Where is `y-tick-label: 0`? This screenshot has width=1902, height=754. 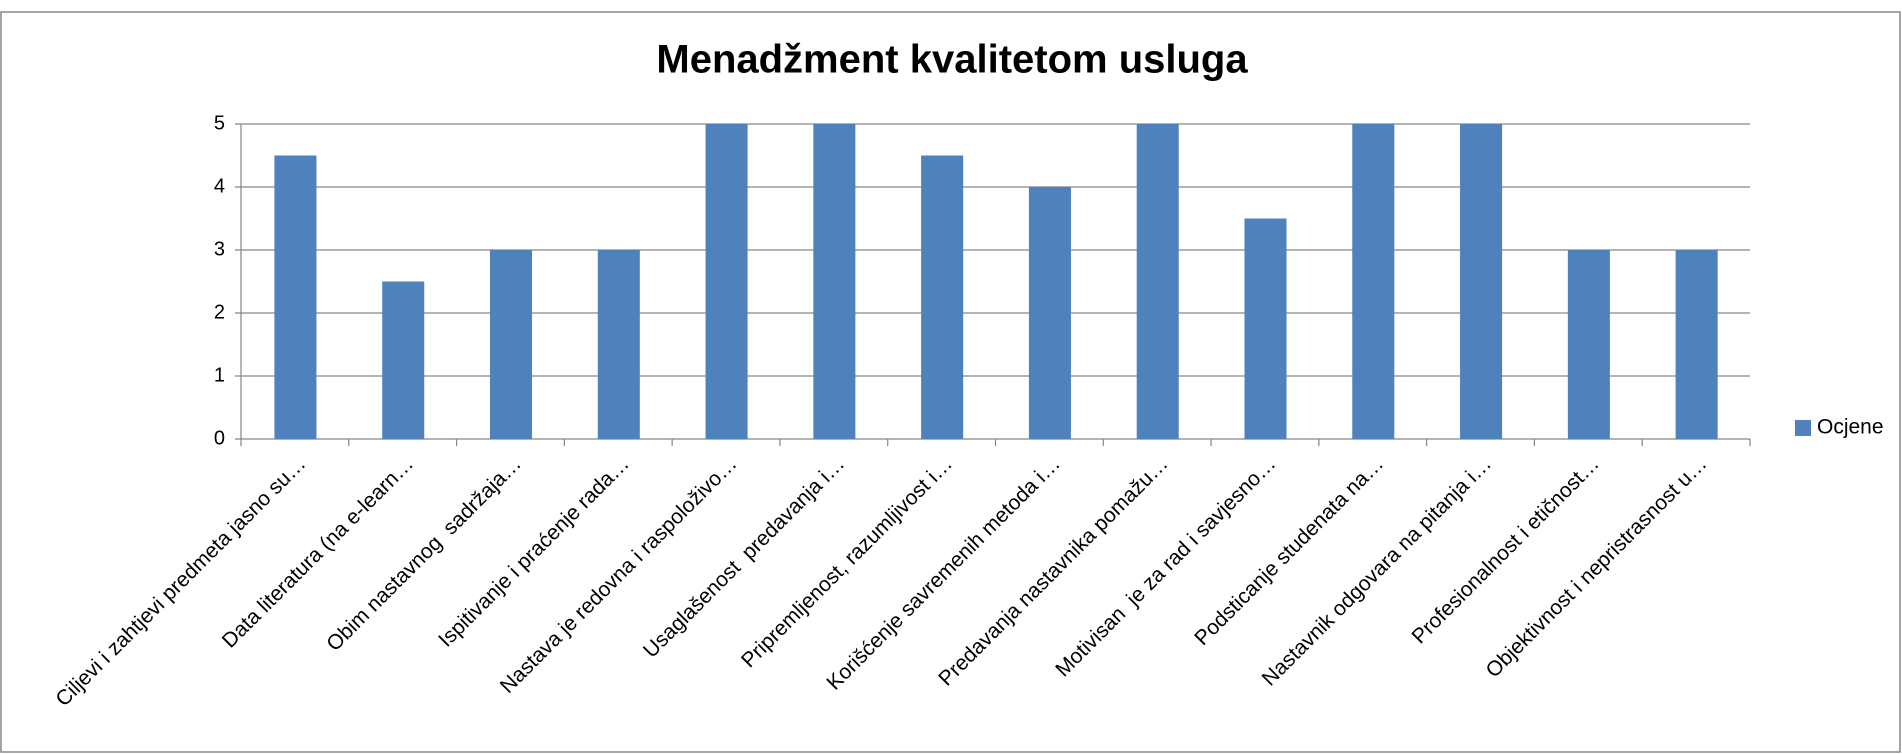
y-tick-label: 0 is located at coordinates (219, 438).